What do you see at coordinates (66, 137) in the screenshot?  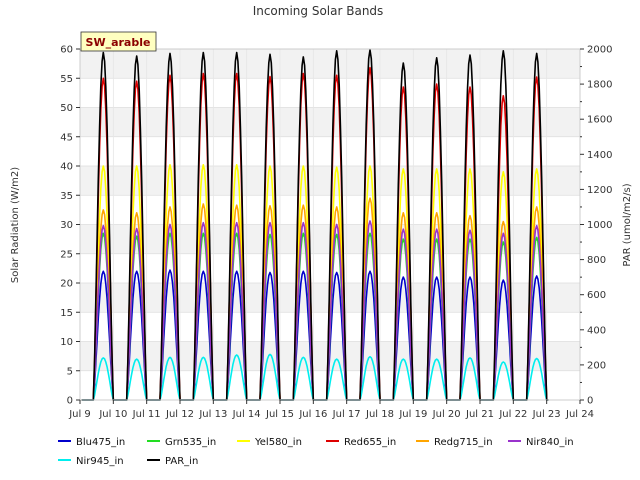 I see `y-tick-label: 45` at bounding box center [66, 137].